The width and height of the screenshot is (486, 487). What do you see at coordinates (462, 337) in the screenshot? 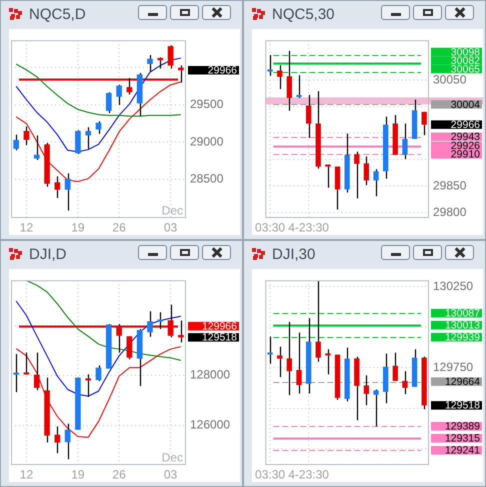
I see `ref-line-label: 129939` at bounding box center [462, 337].